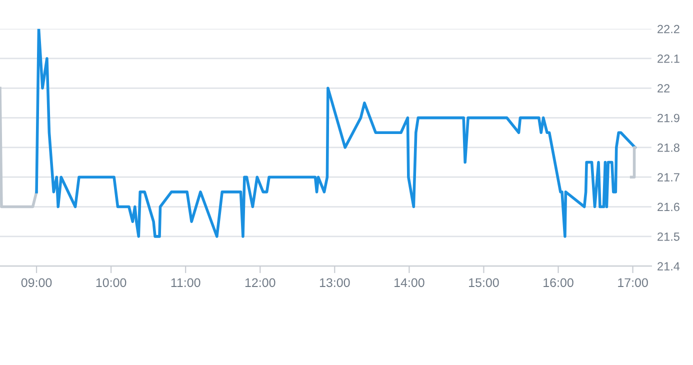 This screenshot has width=693, height=365. Describe the element at coordinates (335, 283) in the screenshot. I see `x-tick-label: 13:00` at that location.